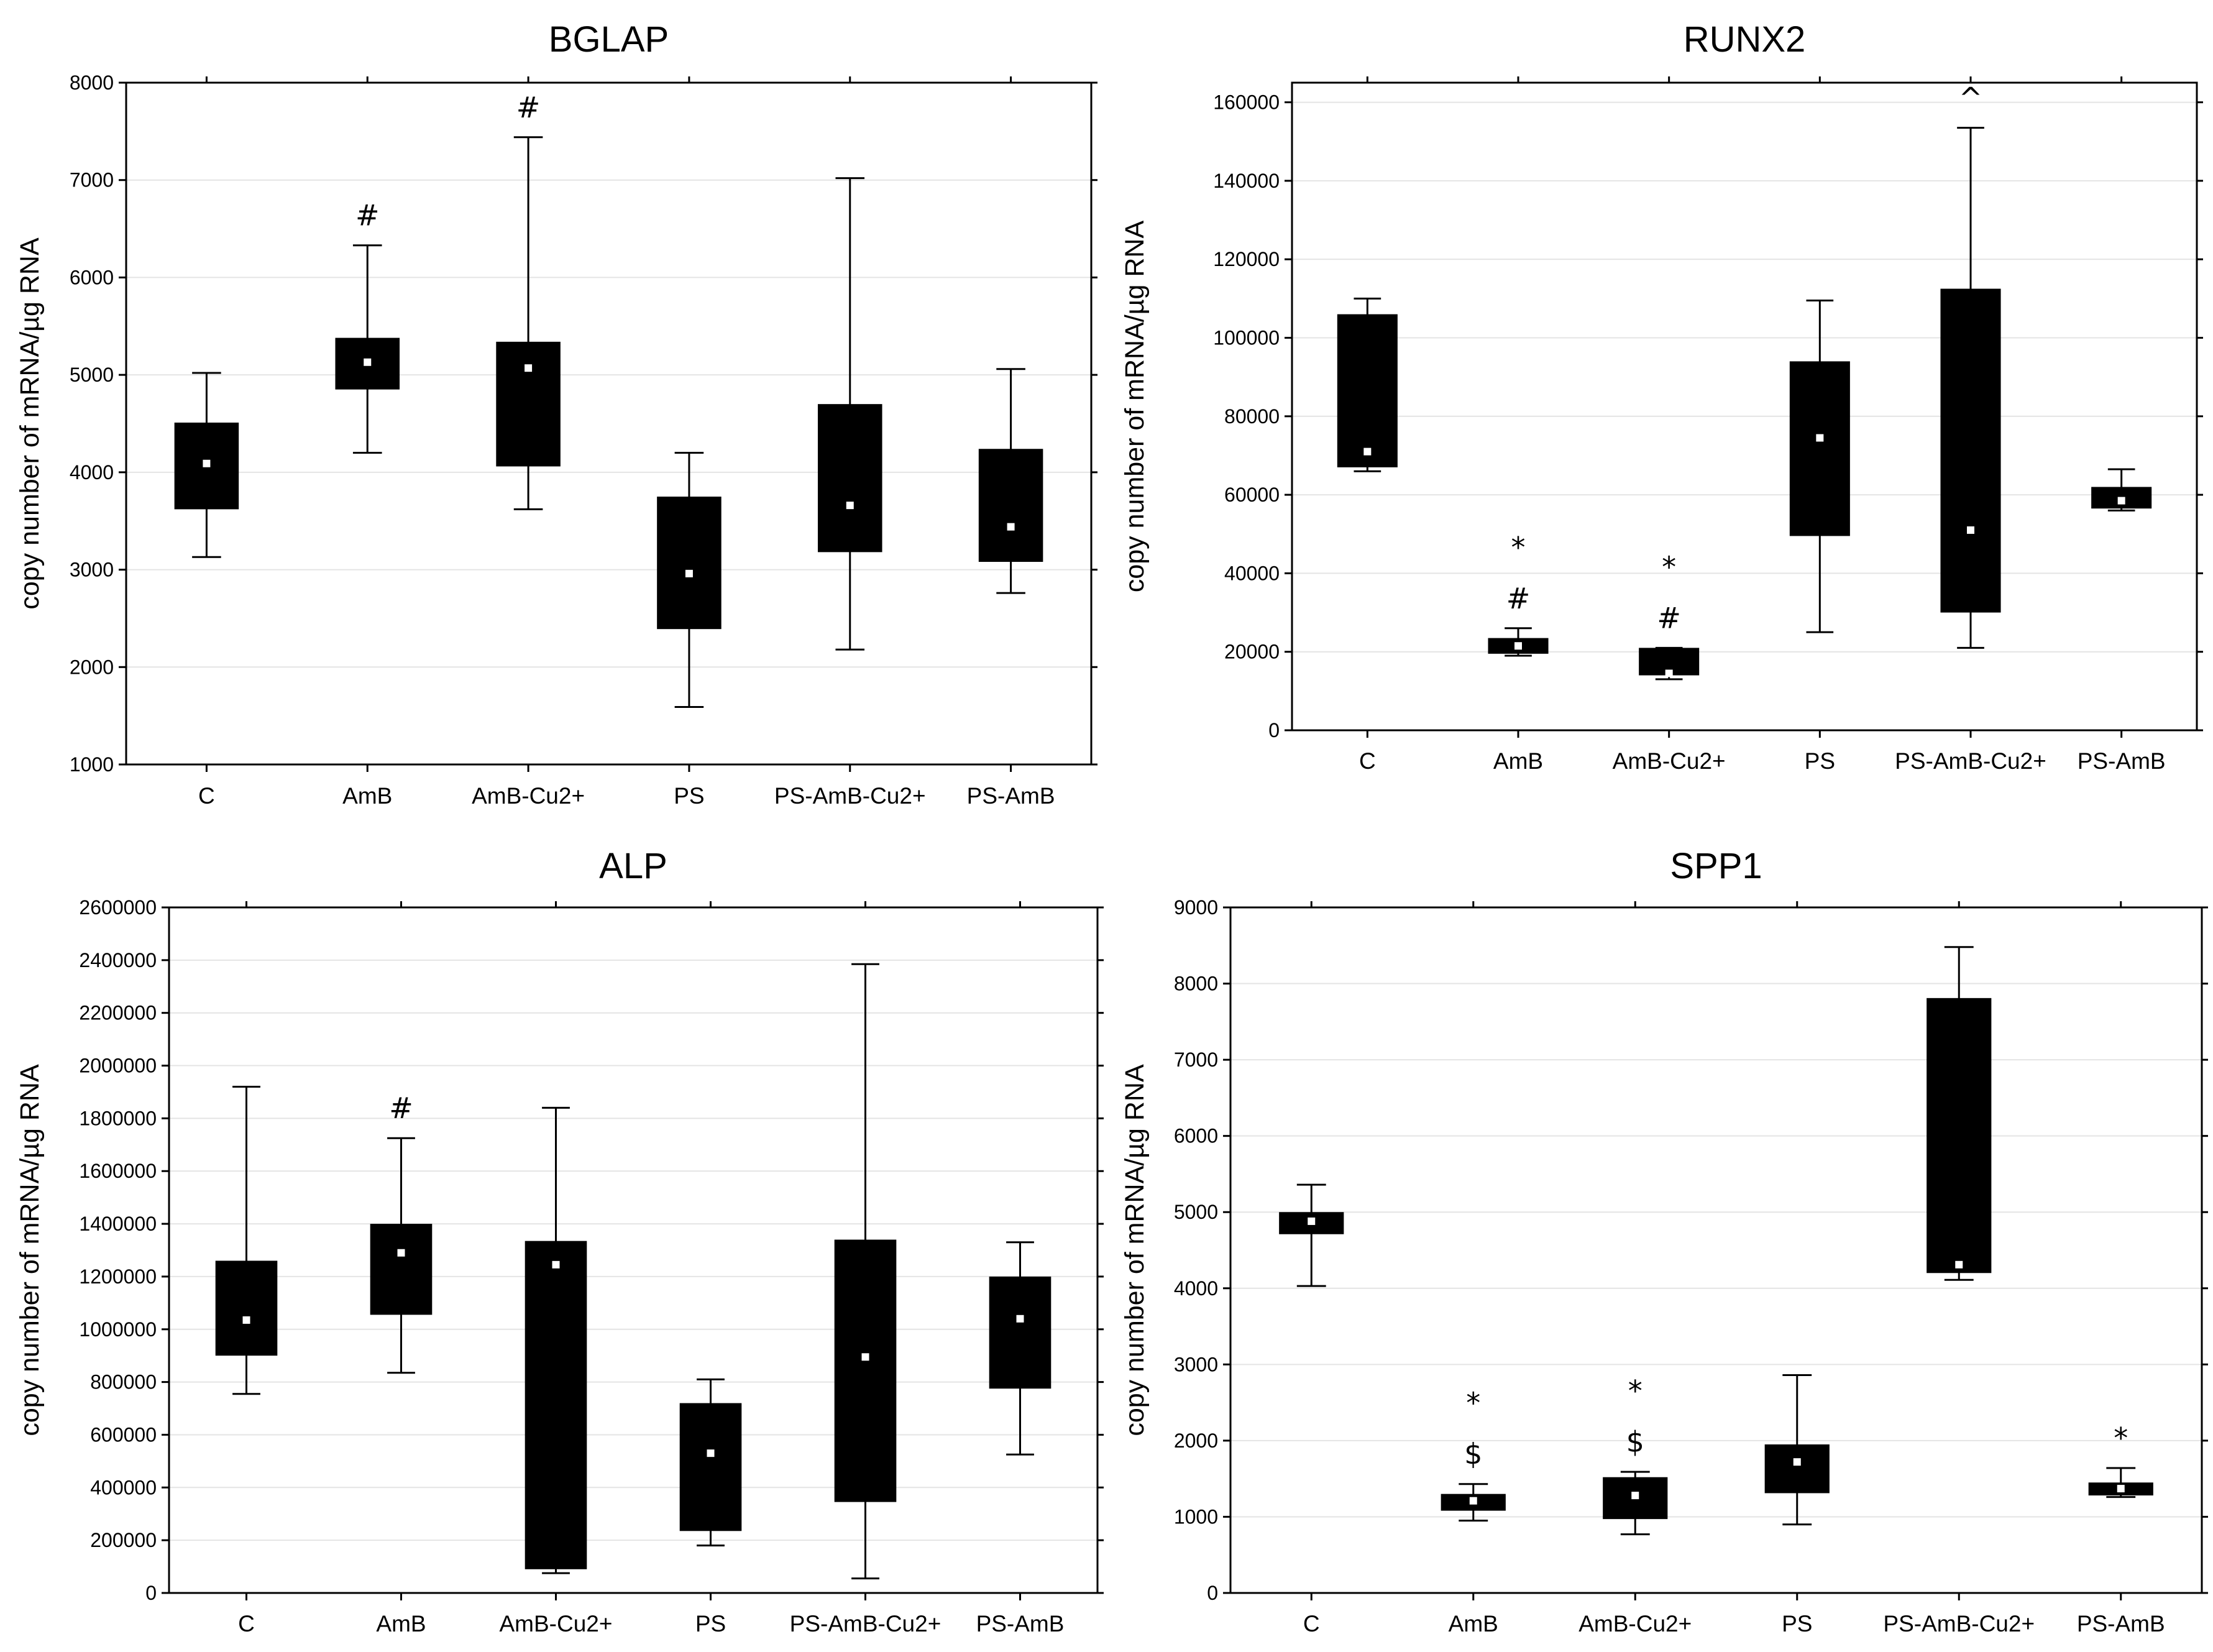  Describe the element at coordinates (1246, 181) in the screenshot. I see `y-tick-label: 140000` at that location.